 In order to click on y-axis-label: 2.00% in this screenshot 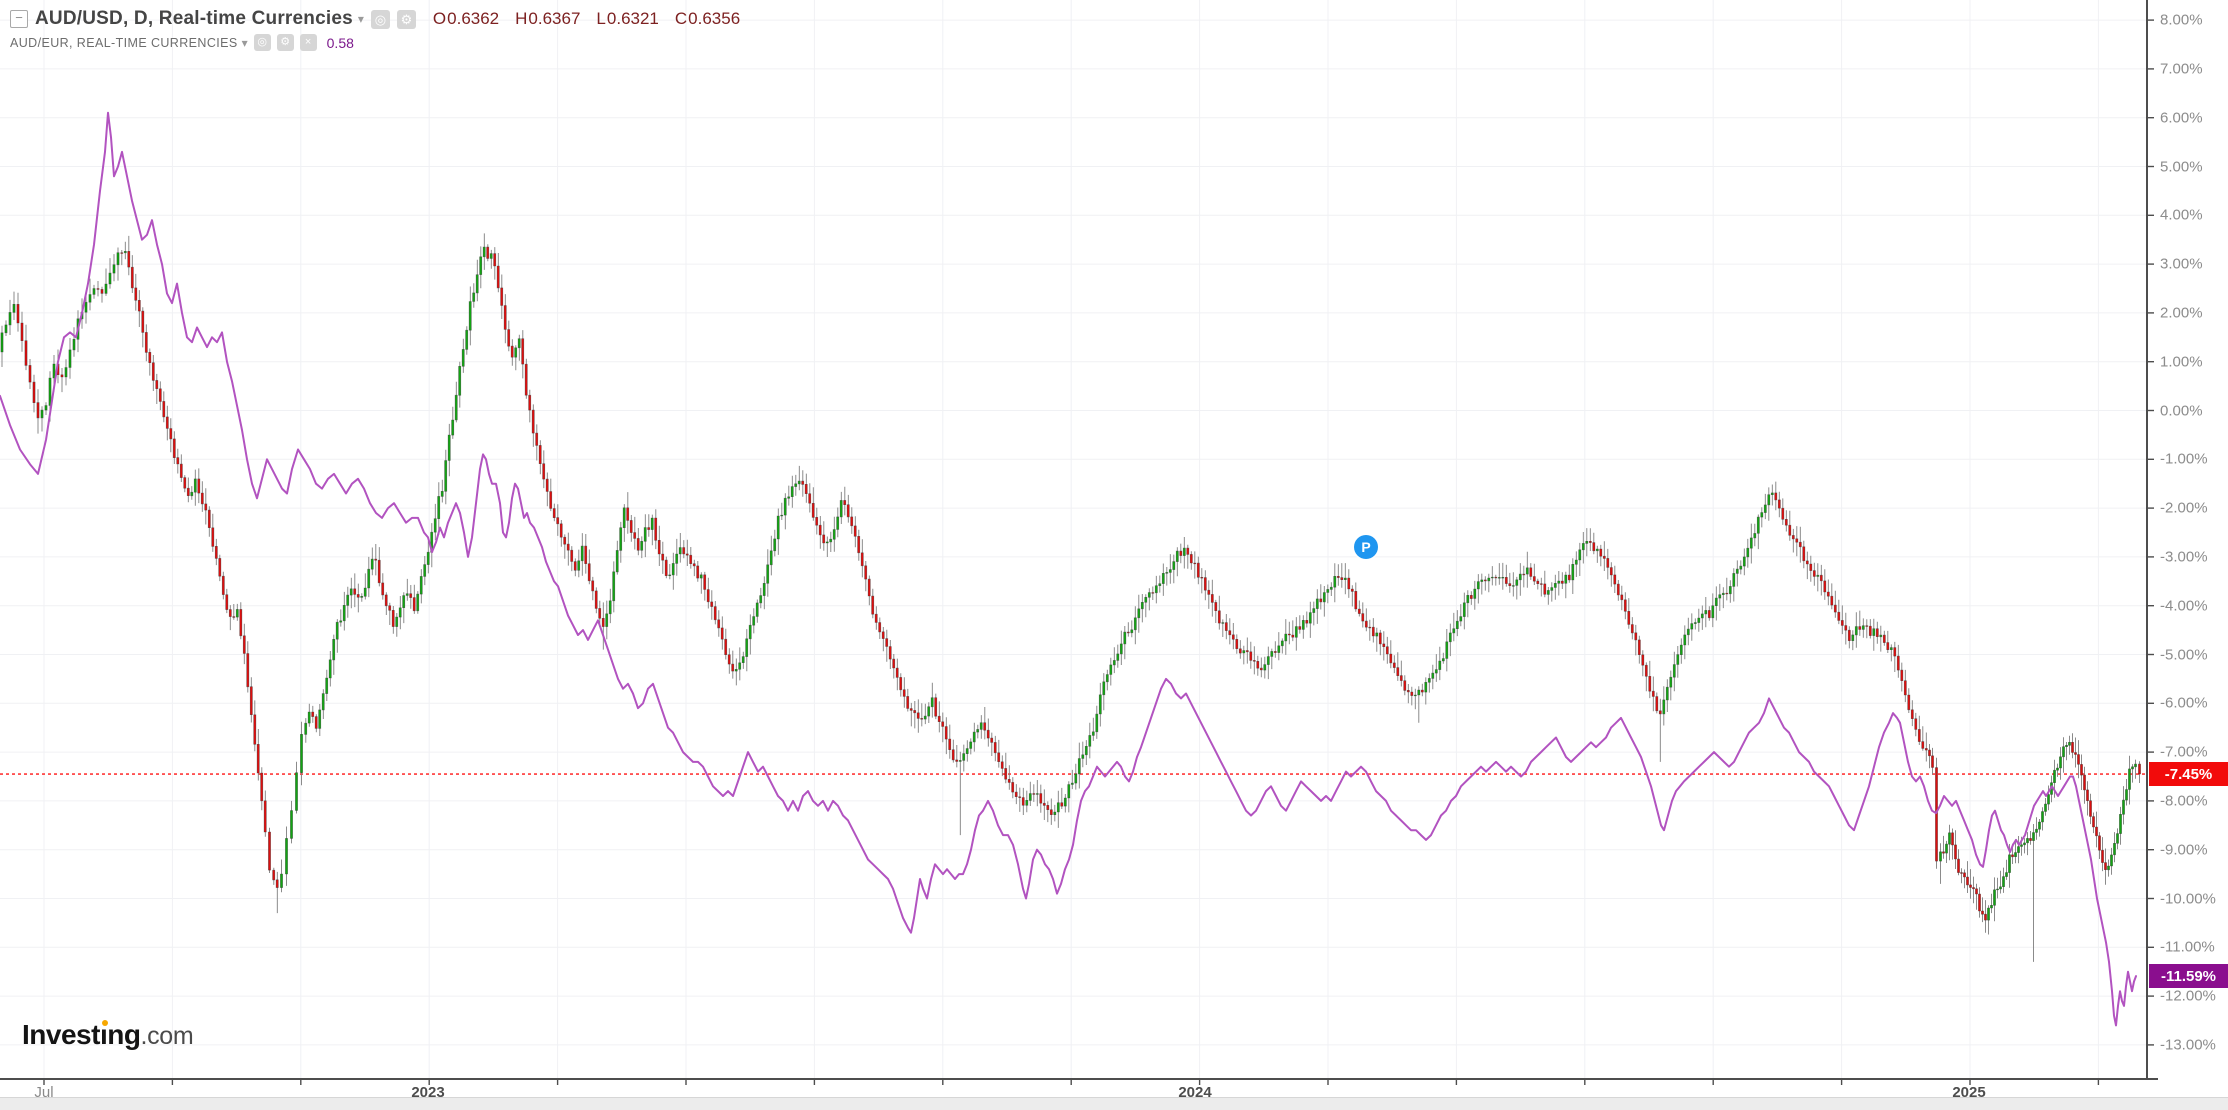, I will do `click(2181, 313)`.